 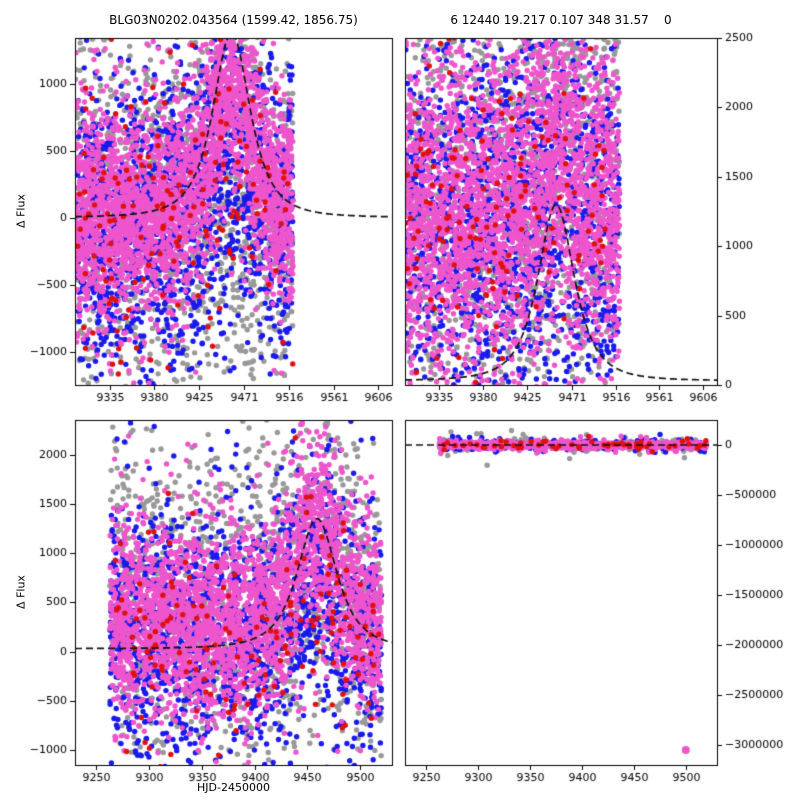 What do you see at coordinates (21, 211) in the screenshot?
I see `y-axis-label-top: Δ Flux` at bounding box center [21, 211].